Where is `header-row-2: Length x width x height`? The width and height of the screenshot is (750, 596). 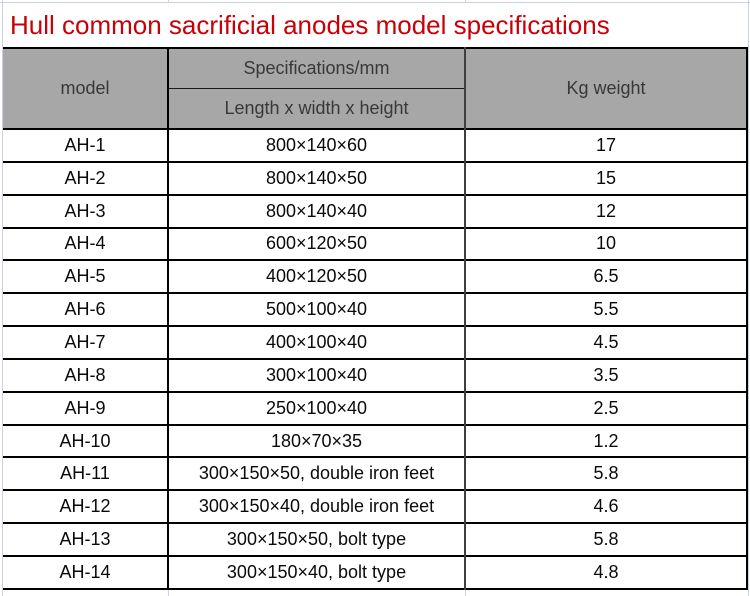
header-row-2: Length x width x height is located at coordinates (375, 108).